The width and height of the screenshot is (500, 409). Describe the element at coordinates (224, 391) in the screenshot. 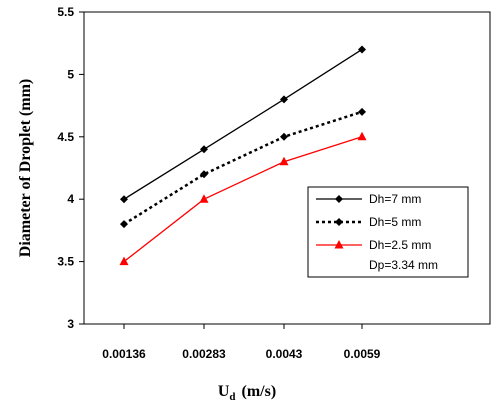

I see `x-axis-title-main: U` at that location.